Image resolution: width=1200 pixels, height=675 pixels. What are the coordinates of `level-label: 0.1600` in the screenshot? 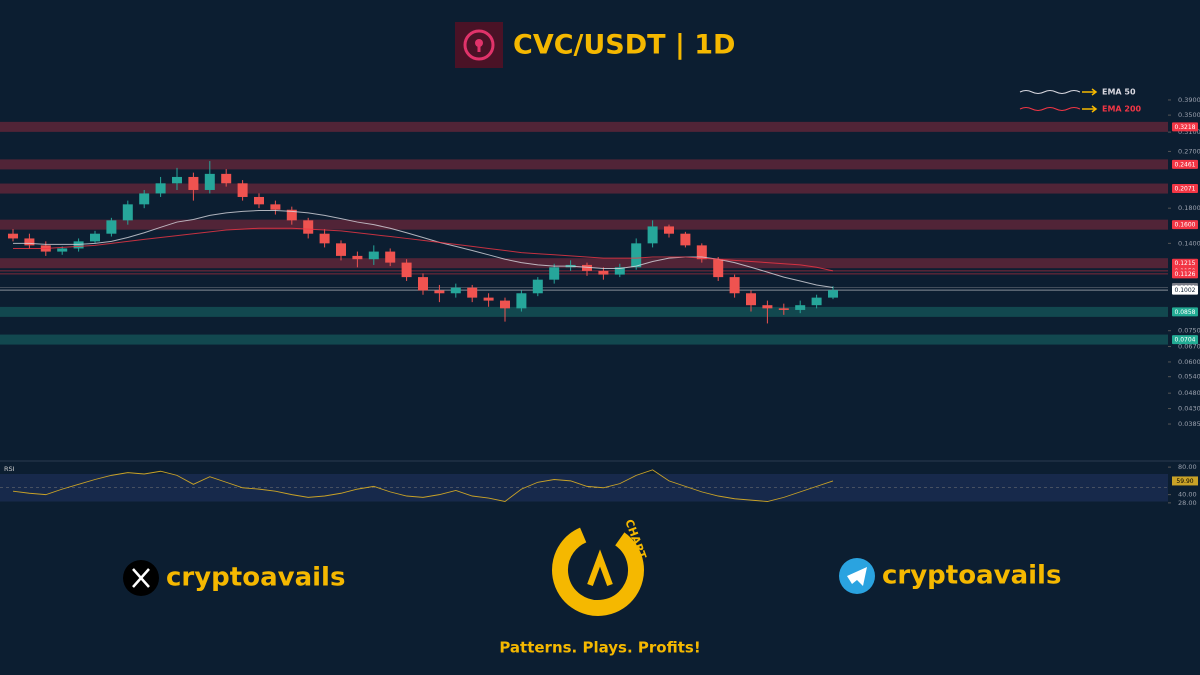 It's located at (1185, 225).